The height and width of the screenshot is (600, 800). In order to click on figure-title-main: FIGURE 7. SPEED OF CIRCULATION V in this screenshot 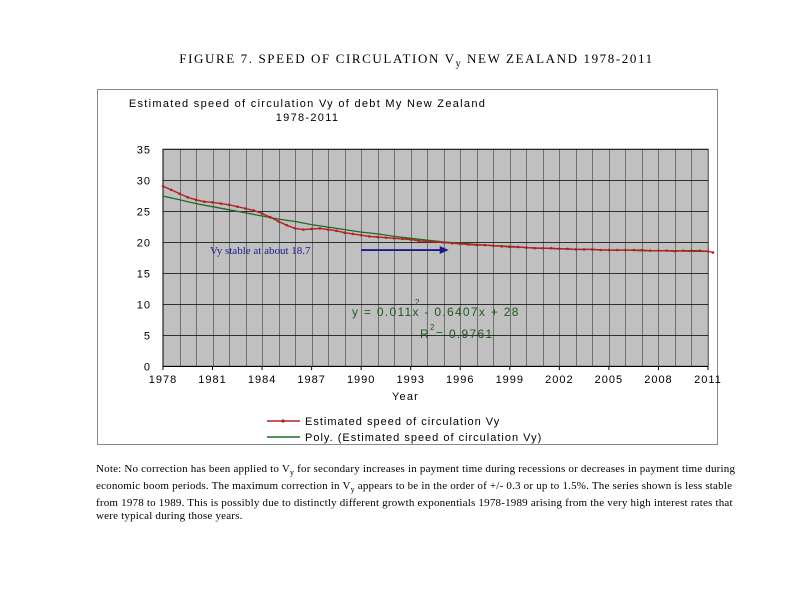, I will do `click(317, 58)`.